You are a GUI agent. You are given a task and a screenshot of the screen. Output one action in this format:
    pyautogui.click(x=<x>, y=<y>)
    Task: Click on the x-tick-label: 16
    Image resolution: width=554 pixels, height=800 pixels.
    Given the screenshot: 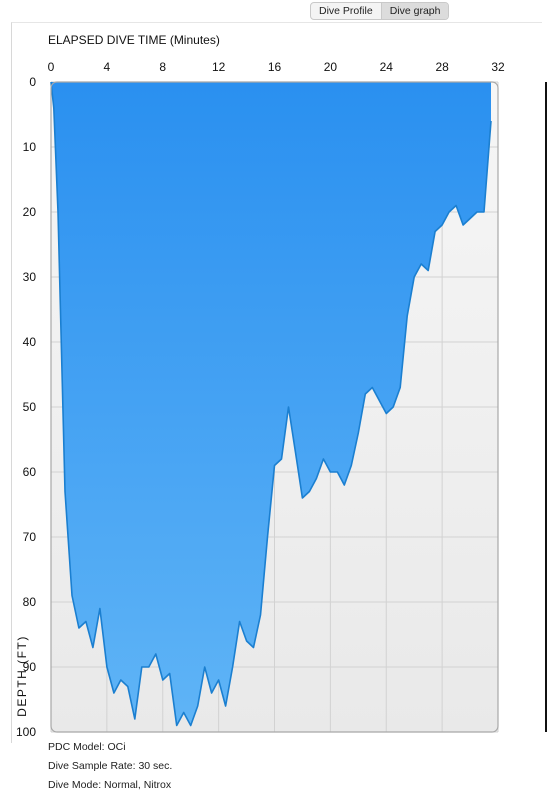 What is the action you would take?
    pyautogui.click(x=275, y=67)
    